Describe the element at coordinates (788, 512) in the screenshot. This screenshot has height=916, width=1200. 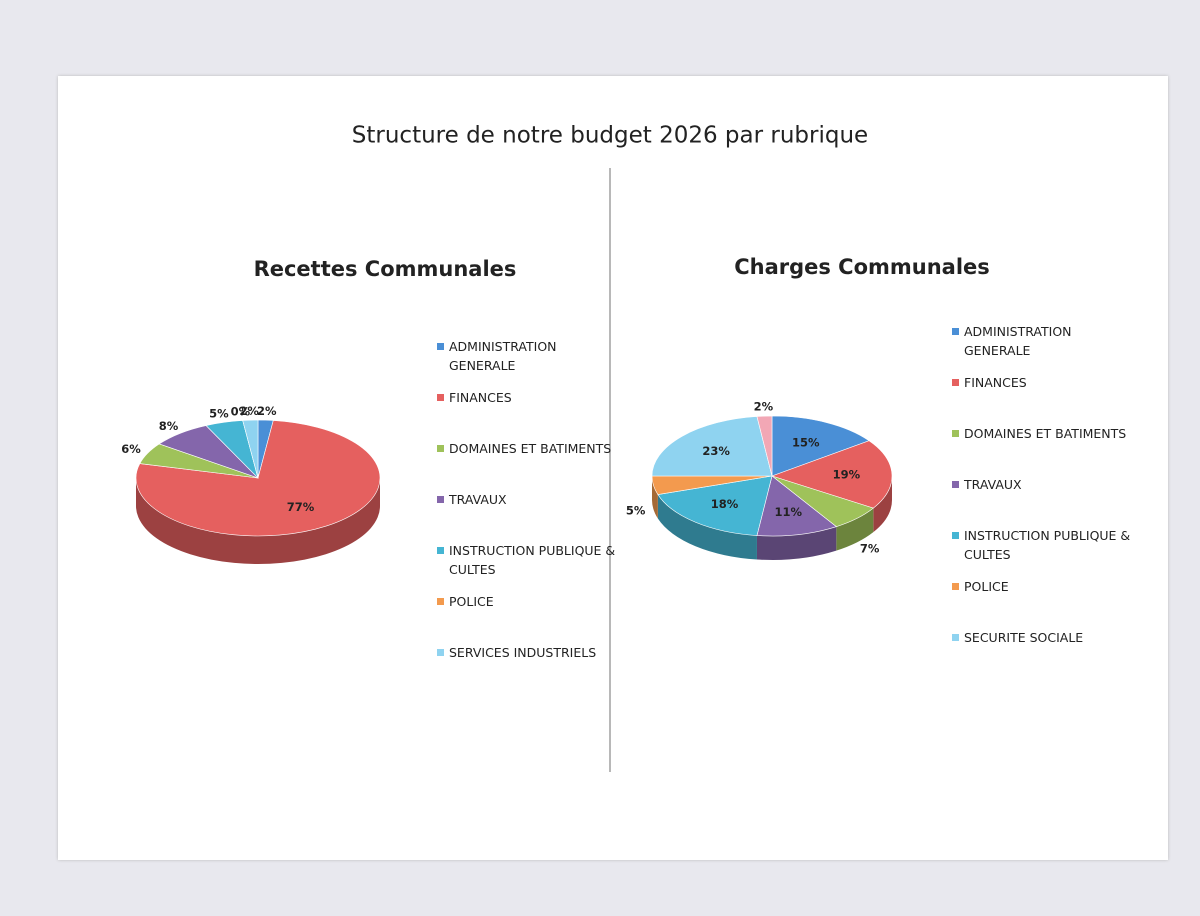
I see `data-label: 11%` at that location.